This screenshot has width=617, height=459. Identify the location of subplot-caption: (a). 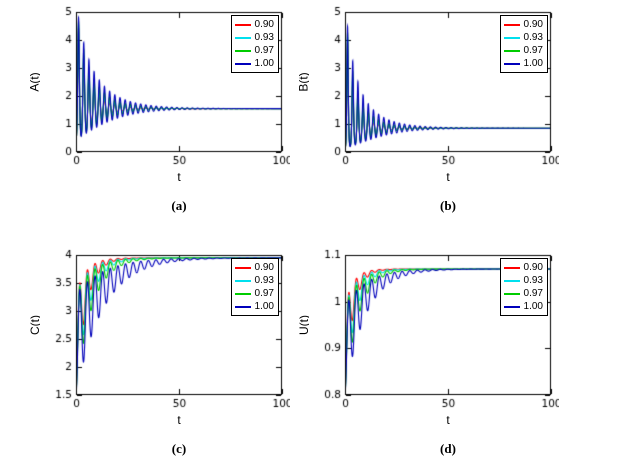
(179, 205).